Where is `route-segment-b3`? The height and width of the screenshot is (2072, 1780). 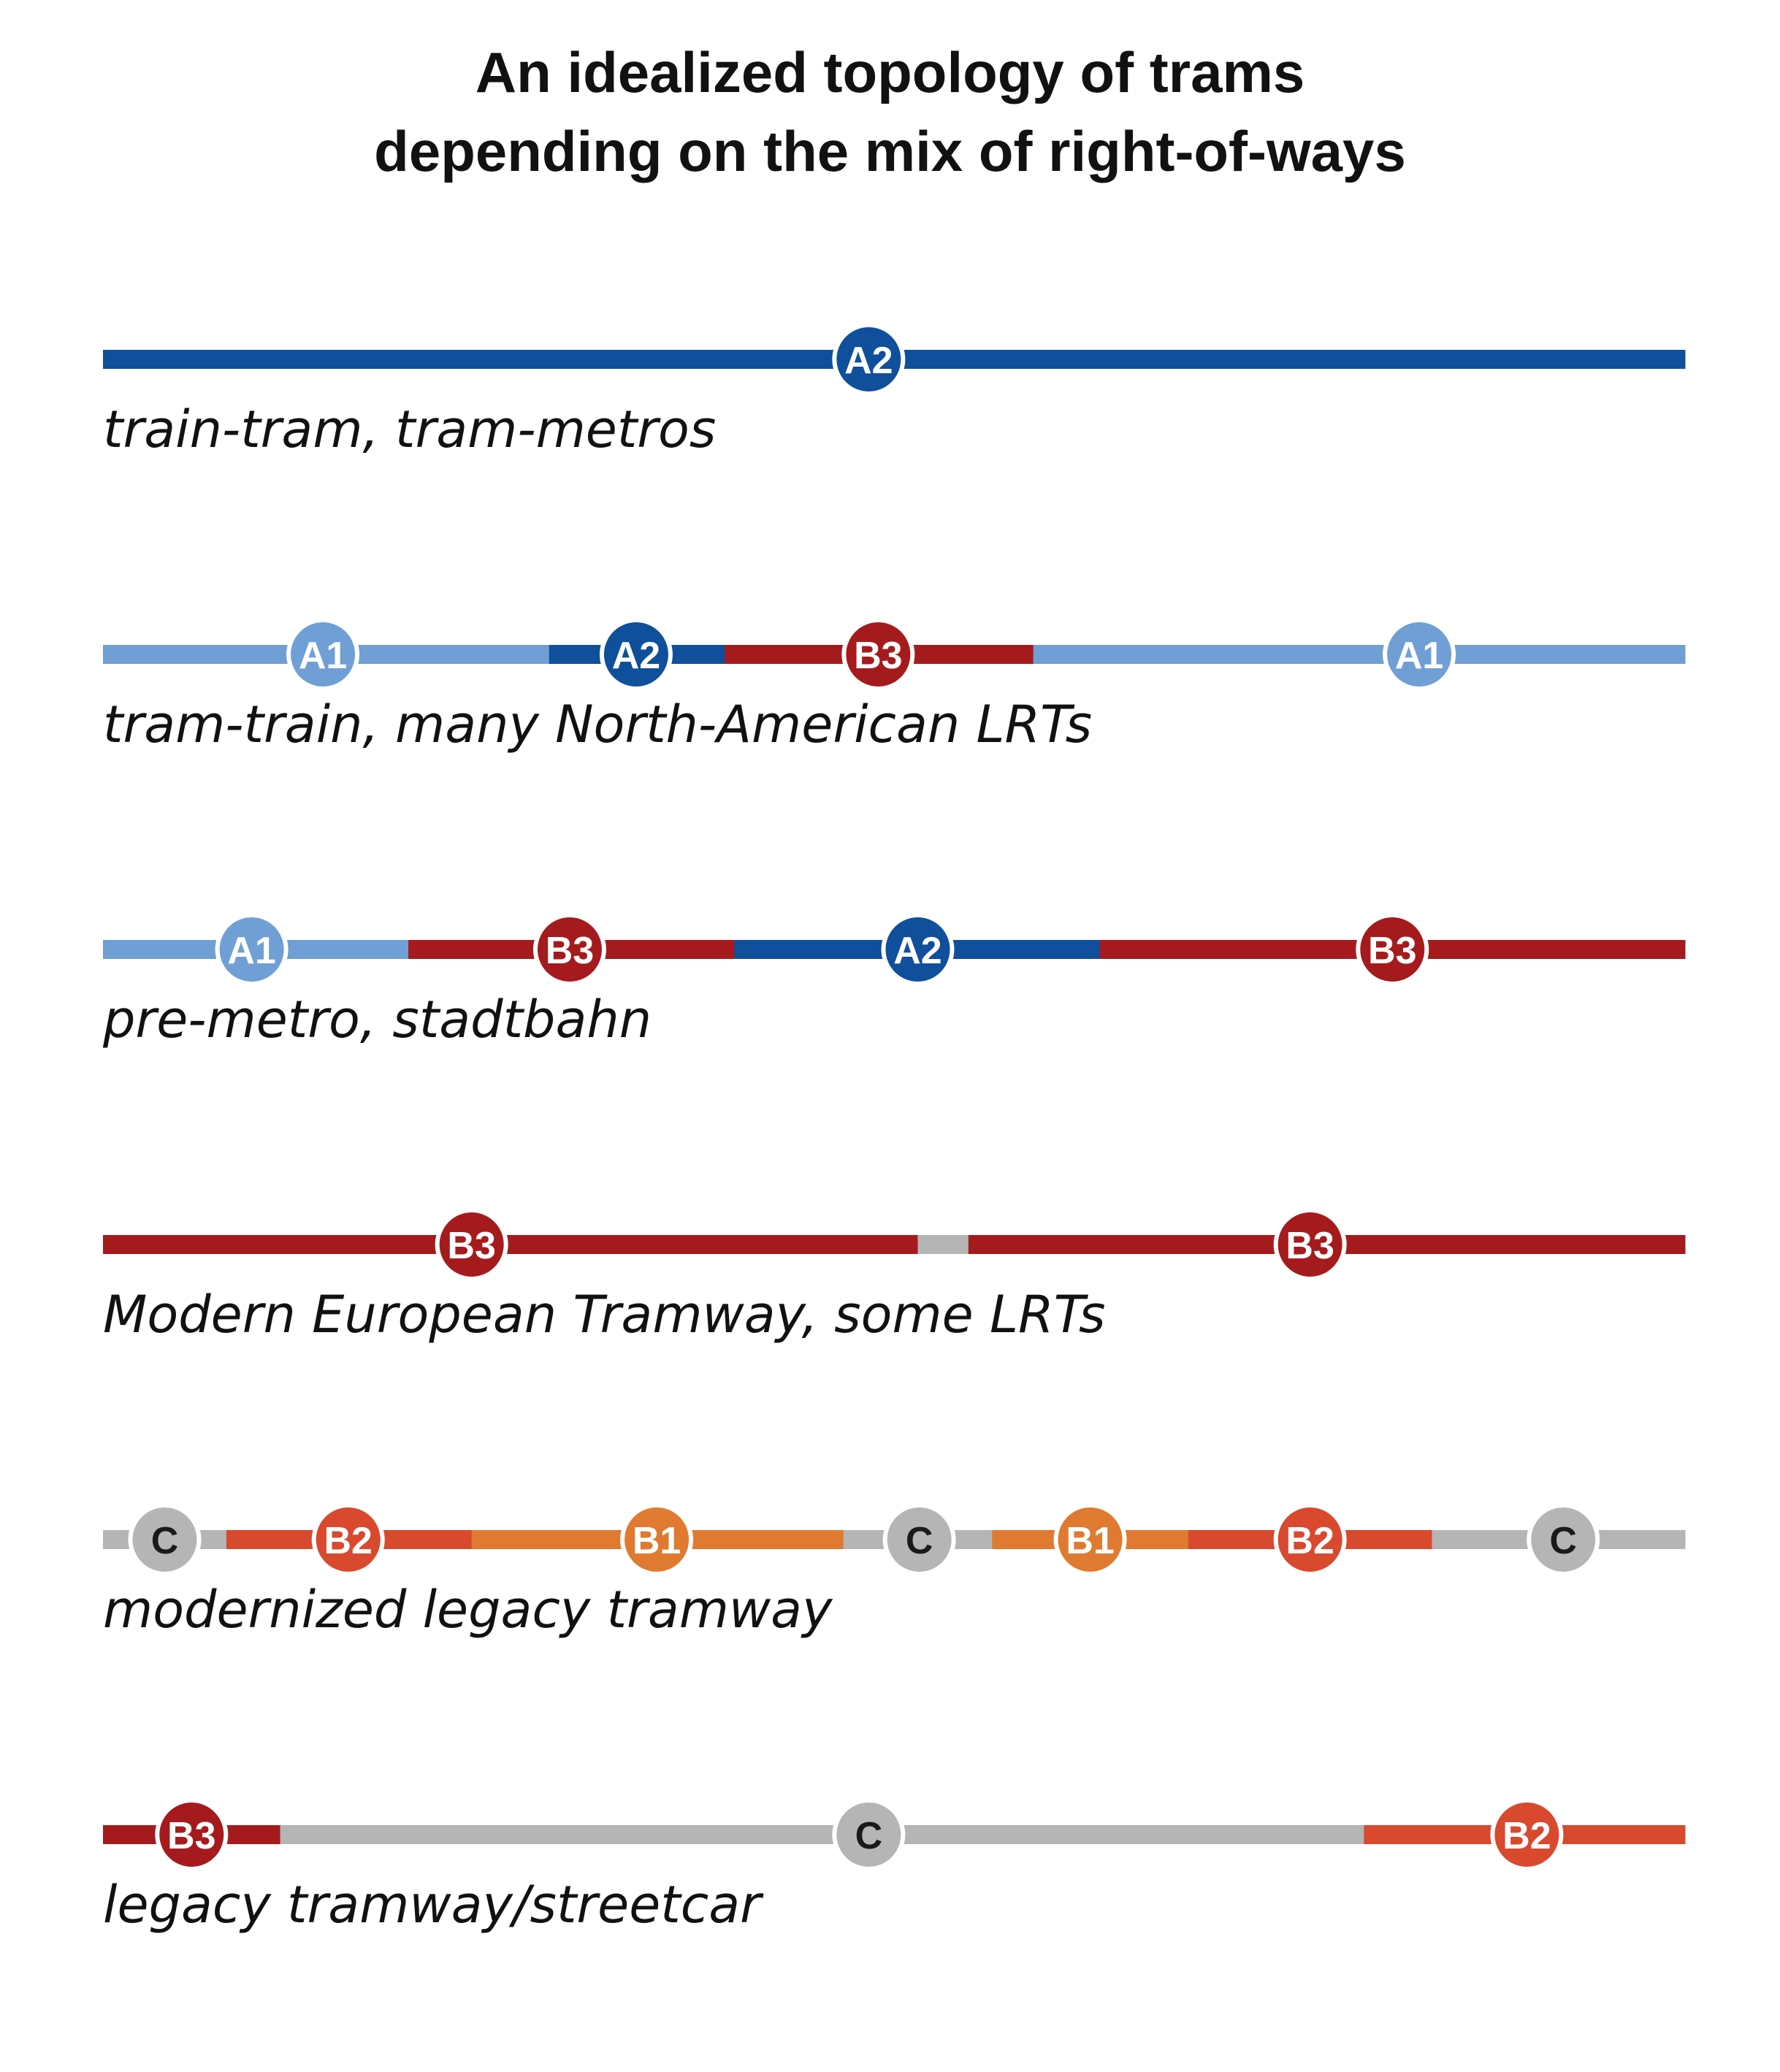
route-segment-b3 is located at coordinates (510, 1244).